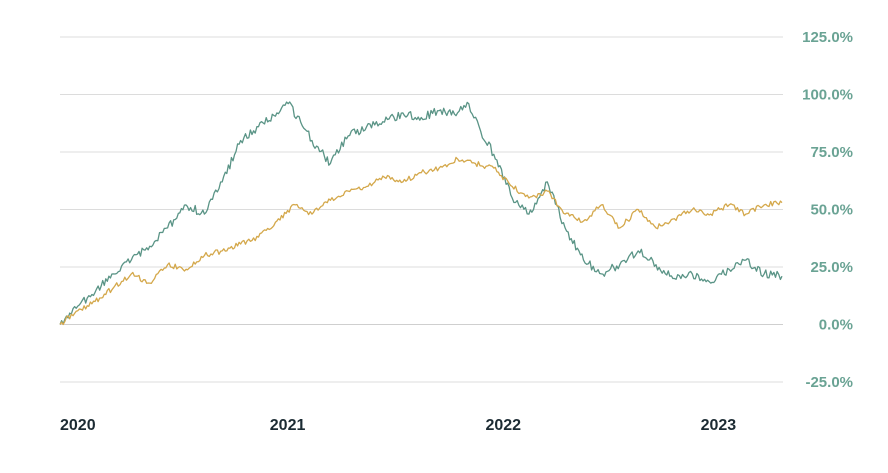 This screenshot has width=888, height=473. I want to click on y-tick-label: 25.0%, so click(831, 267).